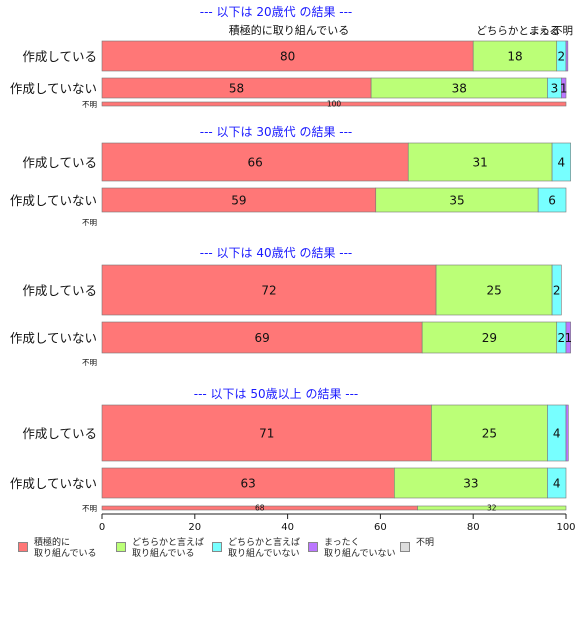 This screenshot has width=580, height=636. What do you see at coordinates (102, 527) in the screenshot?
I see `x-tick-label-0: 0` at bounding box center [102, 527].